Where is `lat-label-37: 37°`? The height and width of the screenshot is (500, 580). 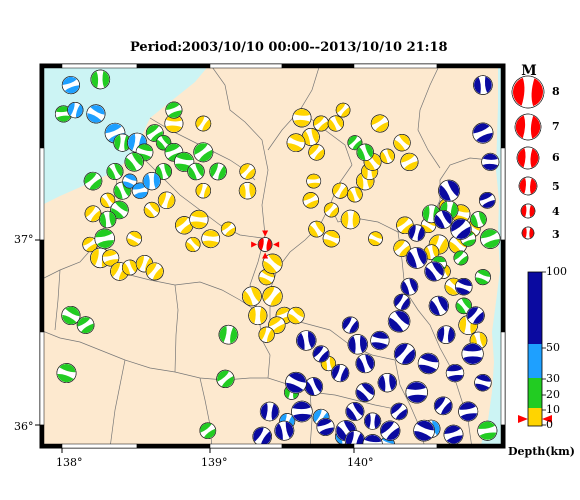 lat-label-37: 37° is located at coordinates (24, 239).